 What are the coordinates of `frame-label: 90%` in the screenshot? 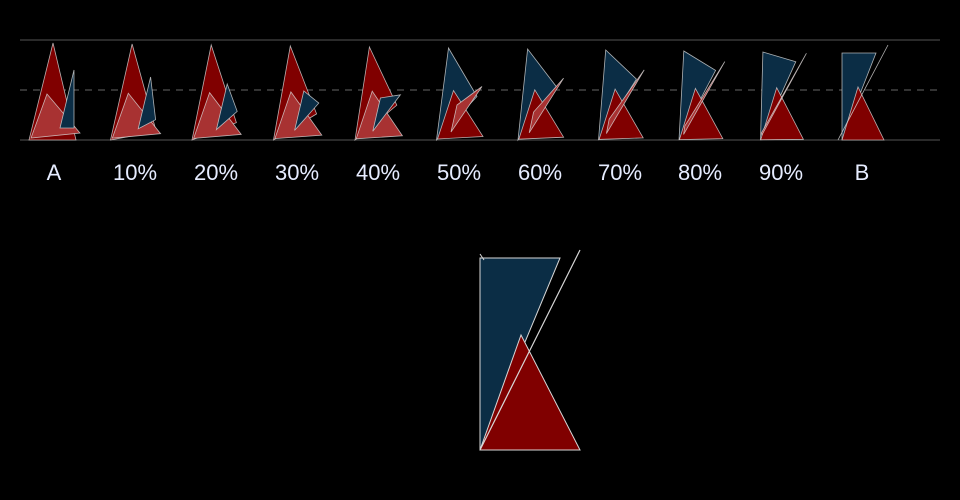 It's located at (781, 172).